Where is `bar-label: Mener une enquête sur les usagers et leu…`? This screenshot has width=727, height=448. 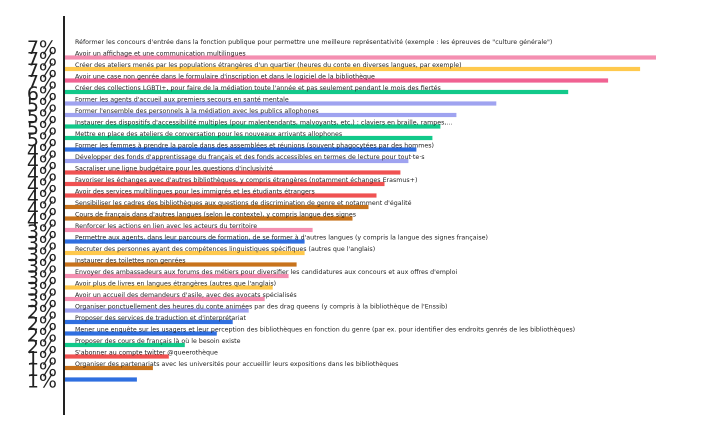 bar-label: Mener une enquête sur les usagers et leu… is located at coordinates (325, 330).